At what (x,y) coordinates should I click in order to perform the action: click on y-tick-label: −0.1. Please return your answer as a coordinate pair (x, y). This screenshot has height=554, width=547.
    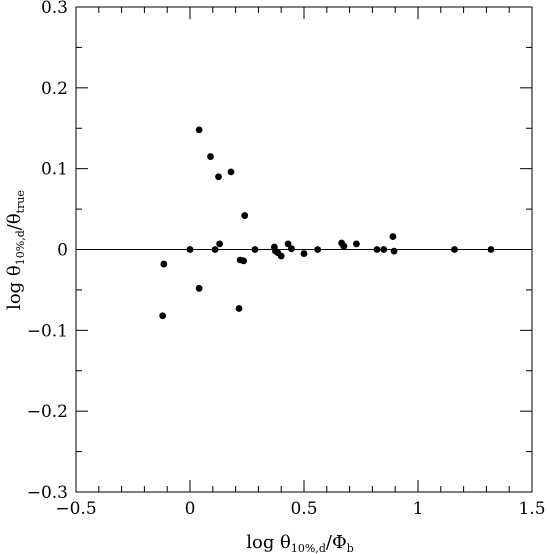
    Looking at the image, I should click on (47, 331).